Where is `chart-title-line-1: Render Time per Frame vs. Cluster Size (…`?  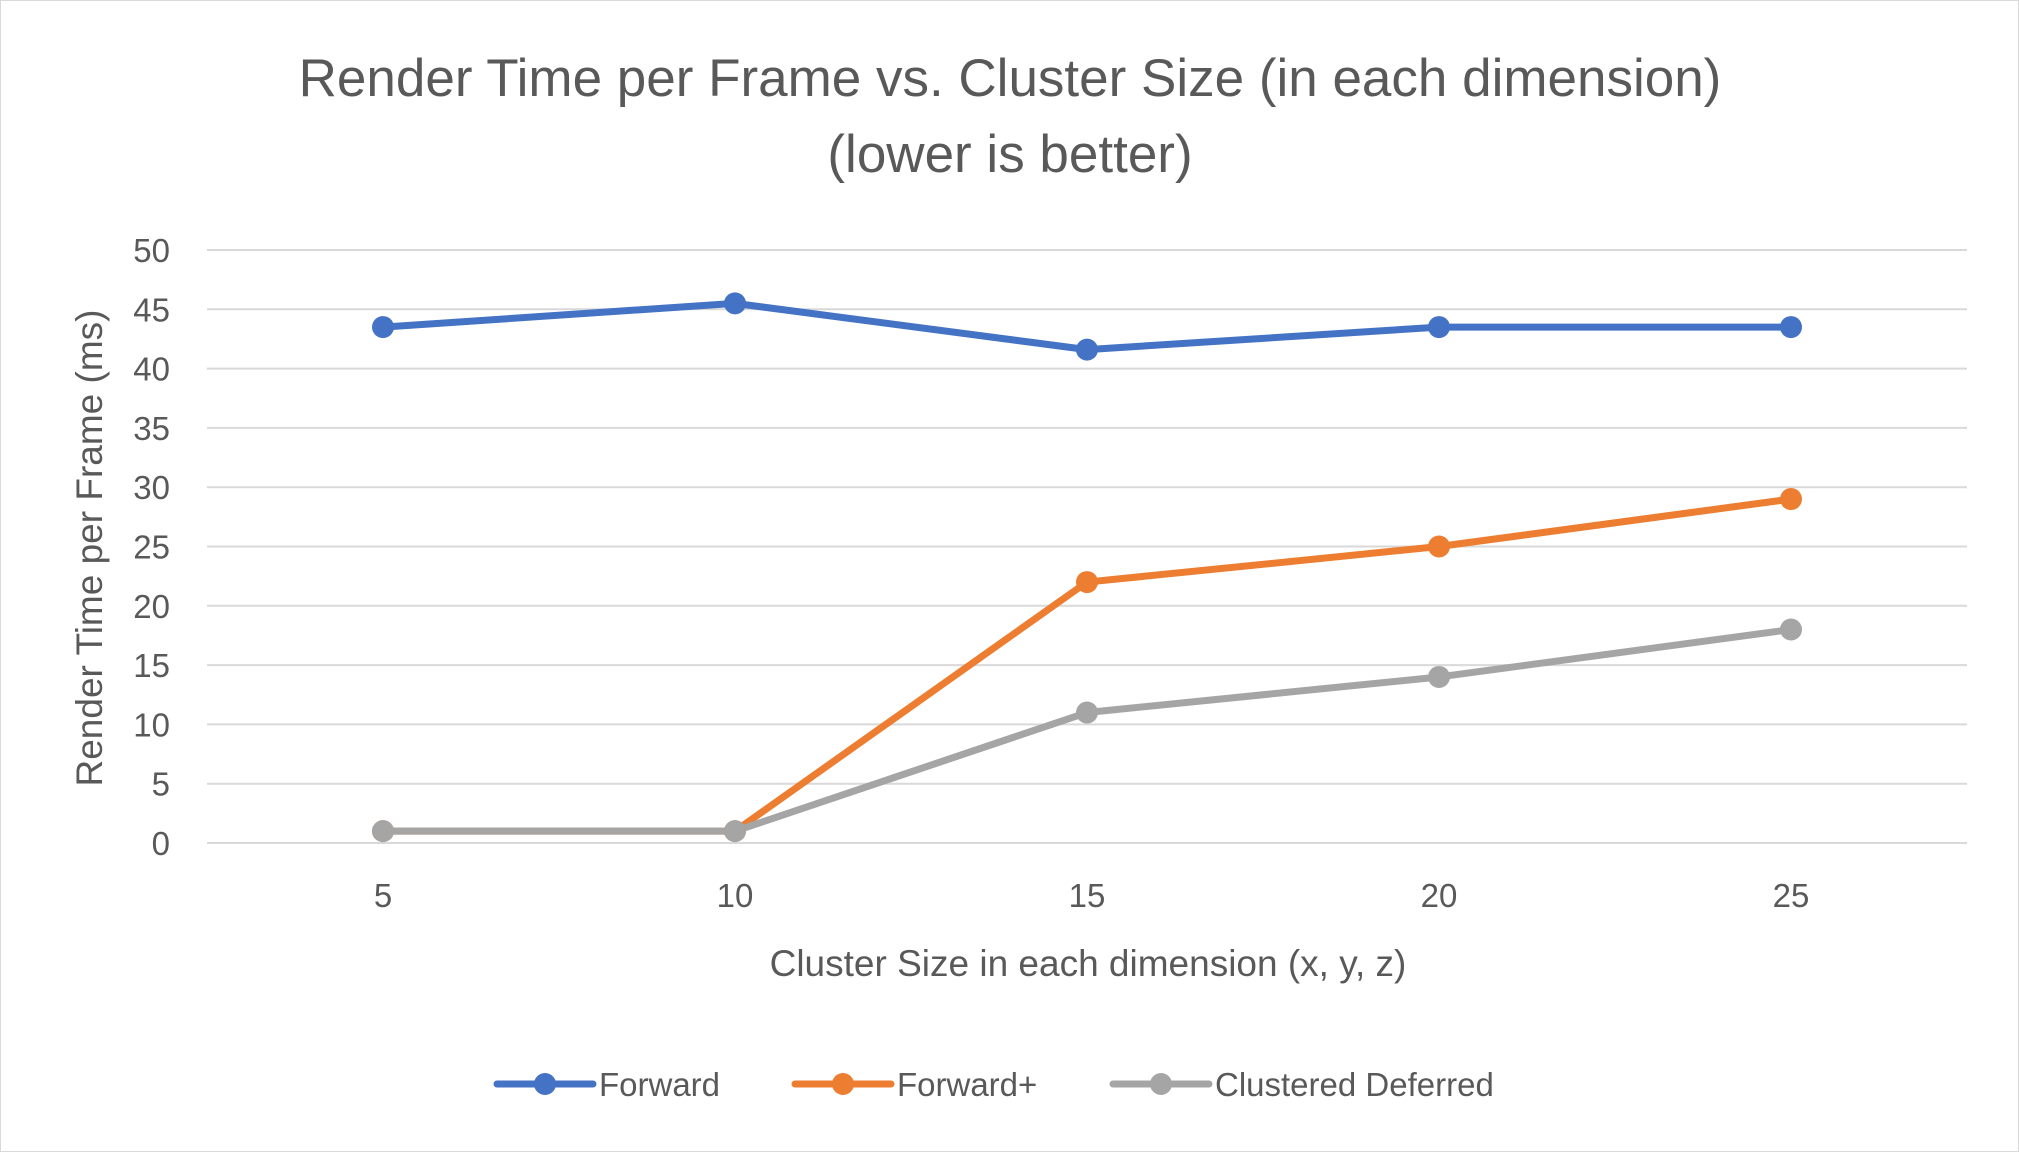 chart-title-line-1: Render Time per Frame vs. Cluster Size (… is located at coordinates (1010, 78).